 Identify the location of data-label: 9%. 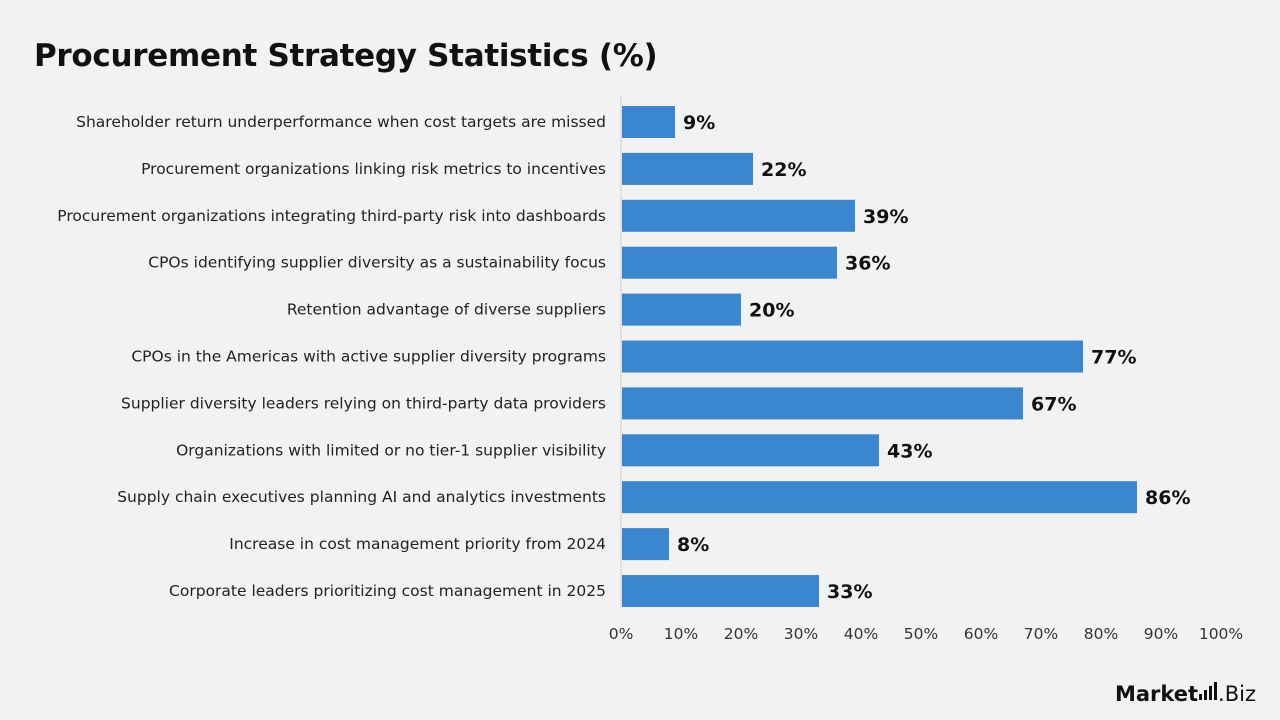
(699, 123).